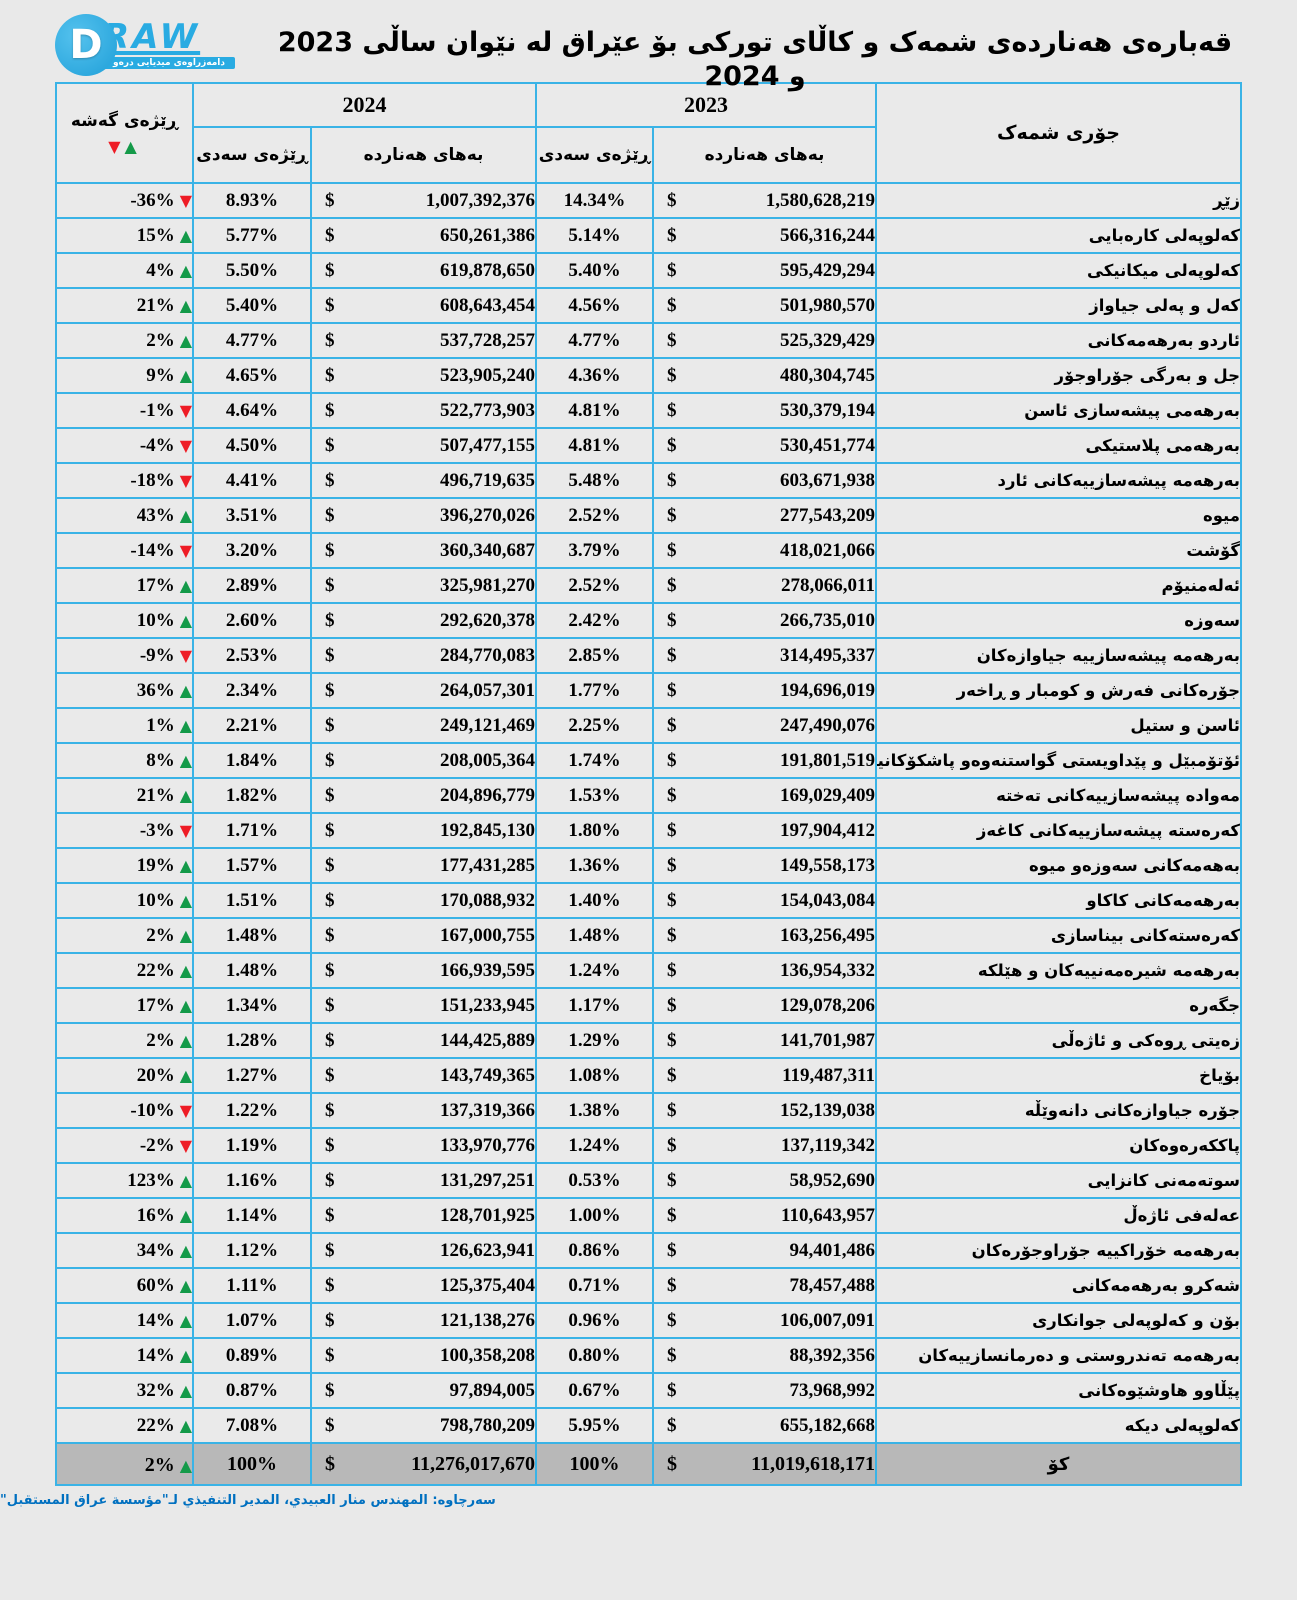 This screenshot has width=1297, height=1600. Describe the element at coordinates (487, 480) in the screenshot. I see `value-2024: 496,719,635` at that location.